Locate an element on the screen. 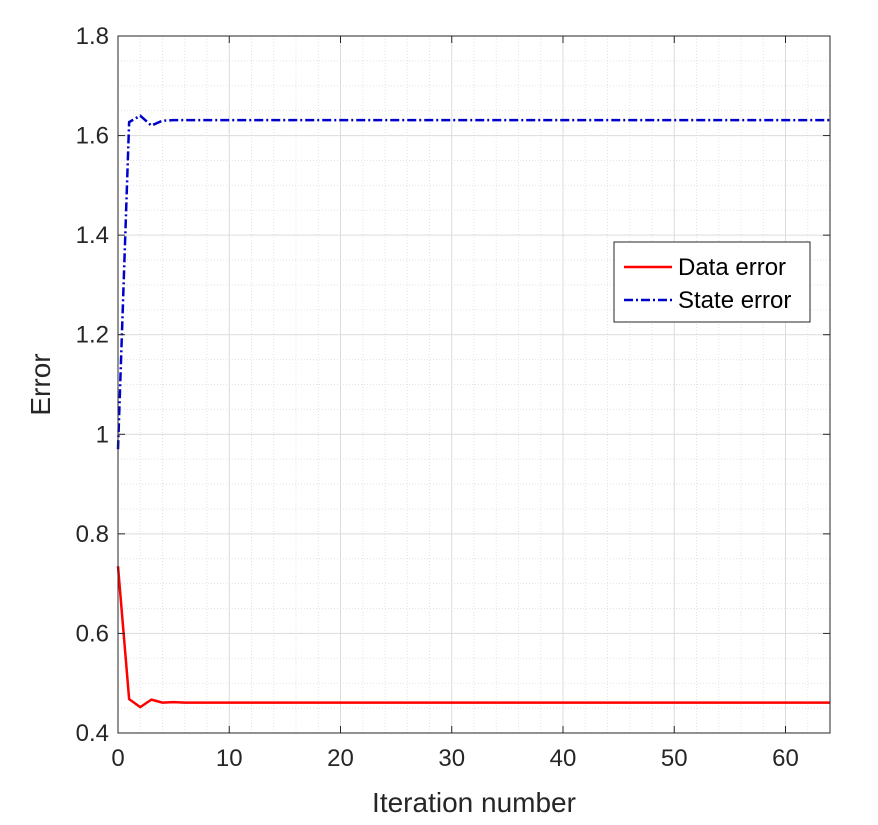 This screenshot has width=878, height=825. y-tick-label: 1.8 is located at coordinates (92, 36).